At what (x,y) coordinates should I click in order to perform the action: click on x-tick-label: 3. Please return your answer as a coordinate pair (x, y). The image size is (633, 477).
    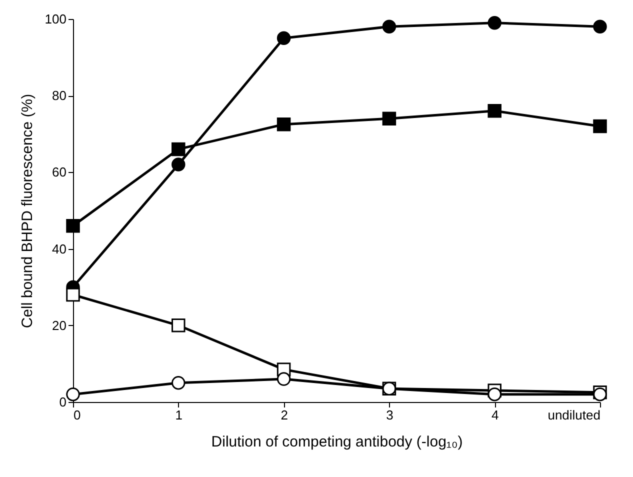
    Looking at the image, I should click on (390, 415).